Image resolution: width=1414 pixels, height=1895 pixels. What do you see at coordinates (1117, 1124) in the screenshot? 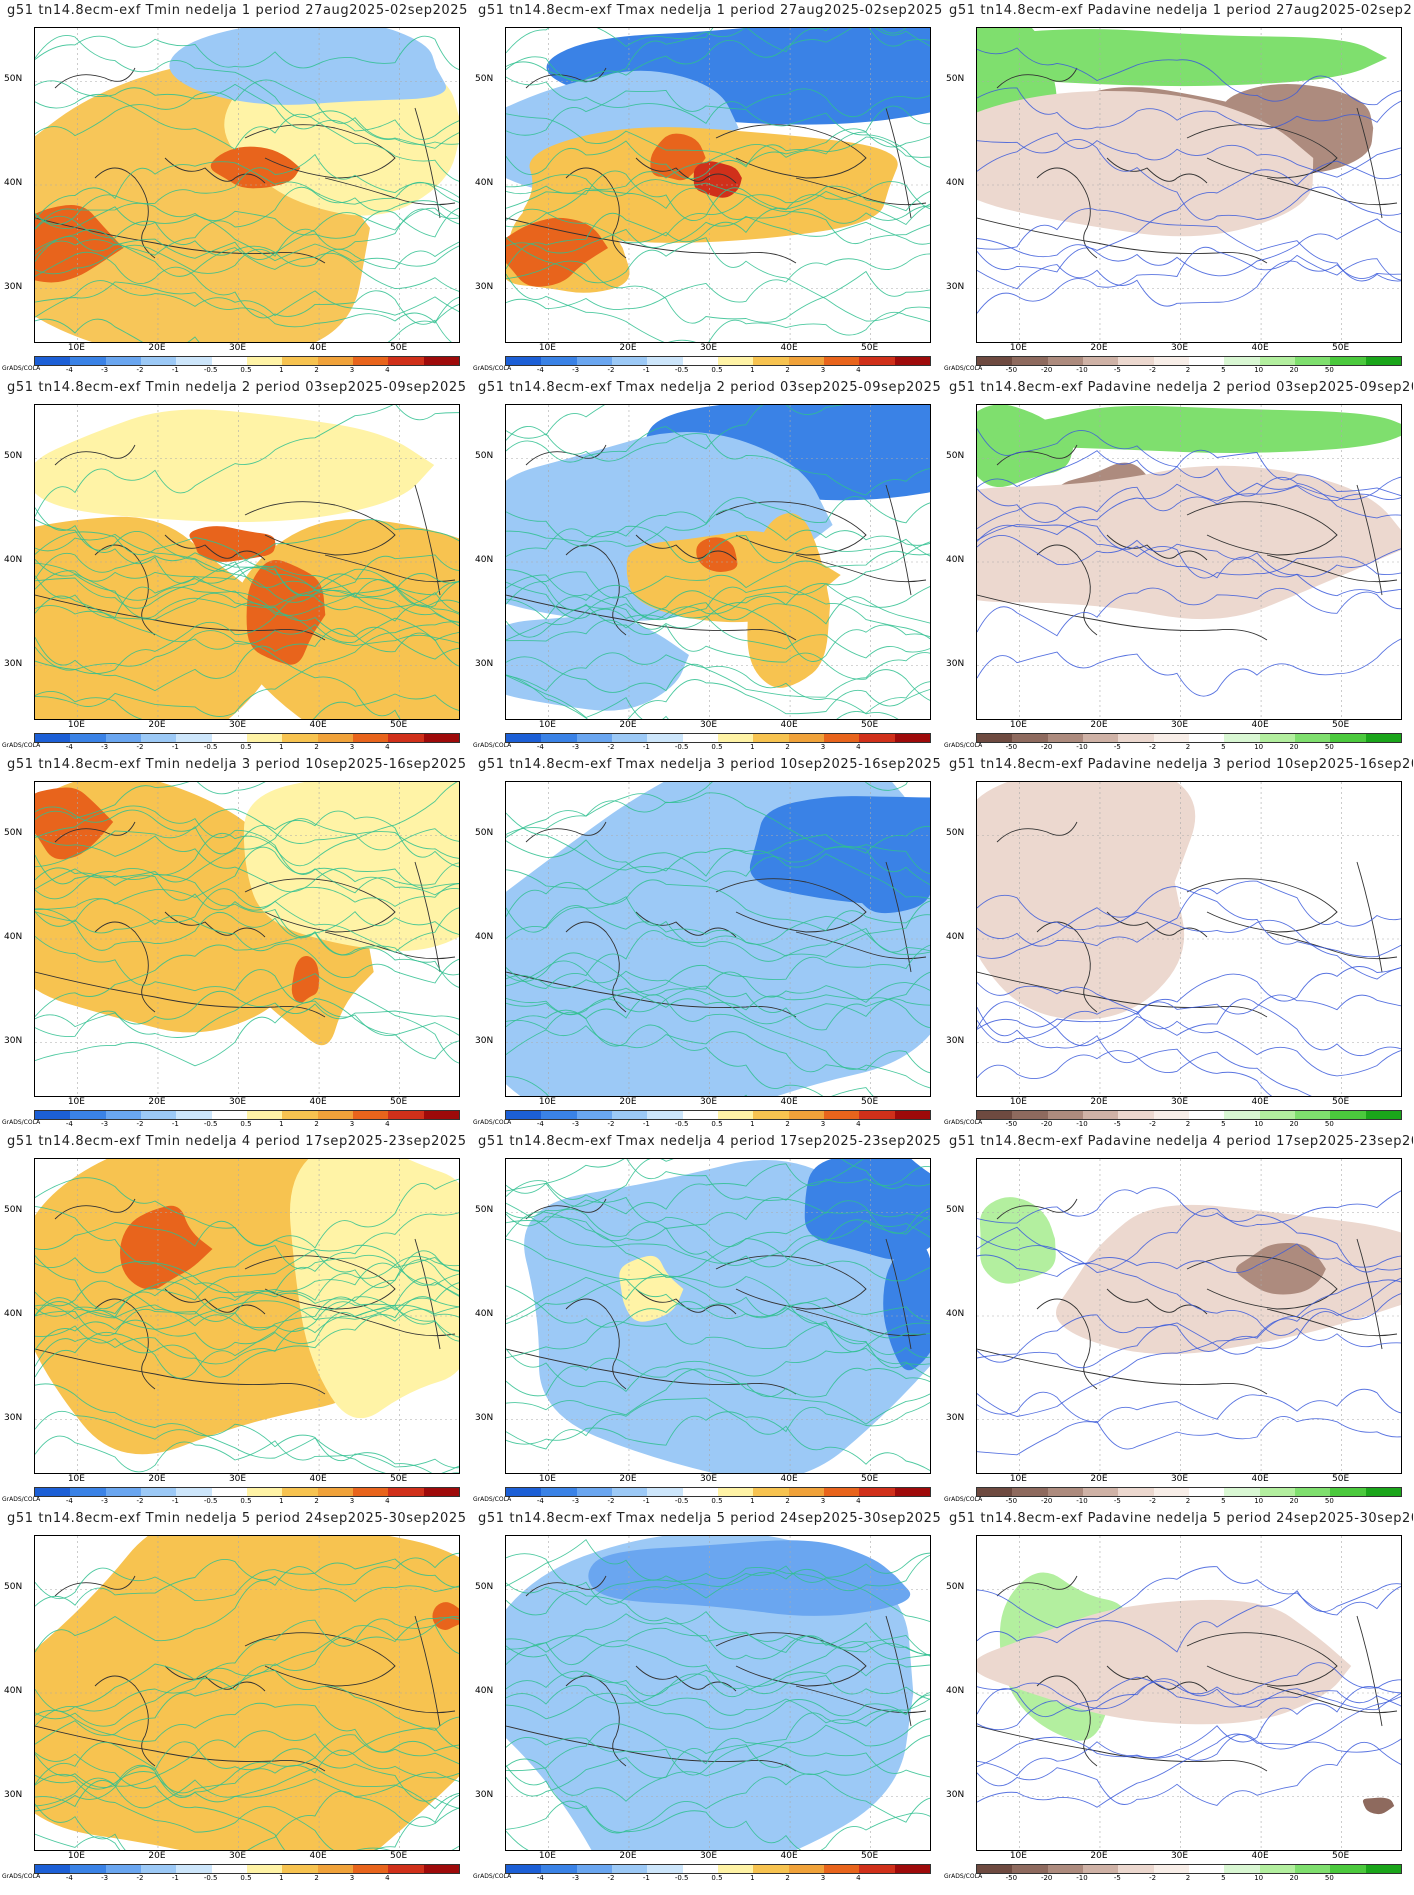
I see `colorbar-tick-label: -5` at bounding box center [1117, 1124].